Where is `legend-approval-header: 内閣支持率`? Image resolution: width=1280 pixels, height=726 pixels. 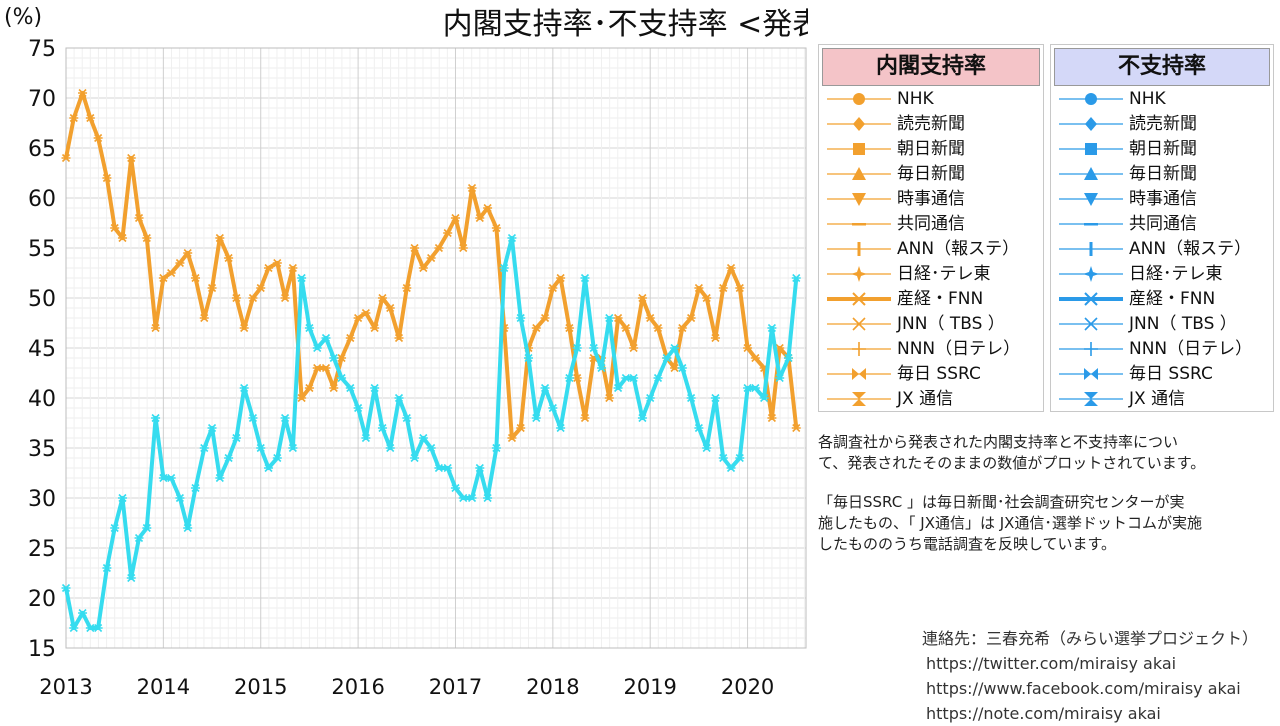 legend-approval-header: 内閣支持率 is located at coordinates (931, 67).